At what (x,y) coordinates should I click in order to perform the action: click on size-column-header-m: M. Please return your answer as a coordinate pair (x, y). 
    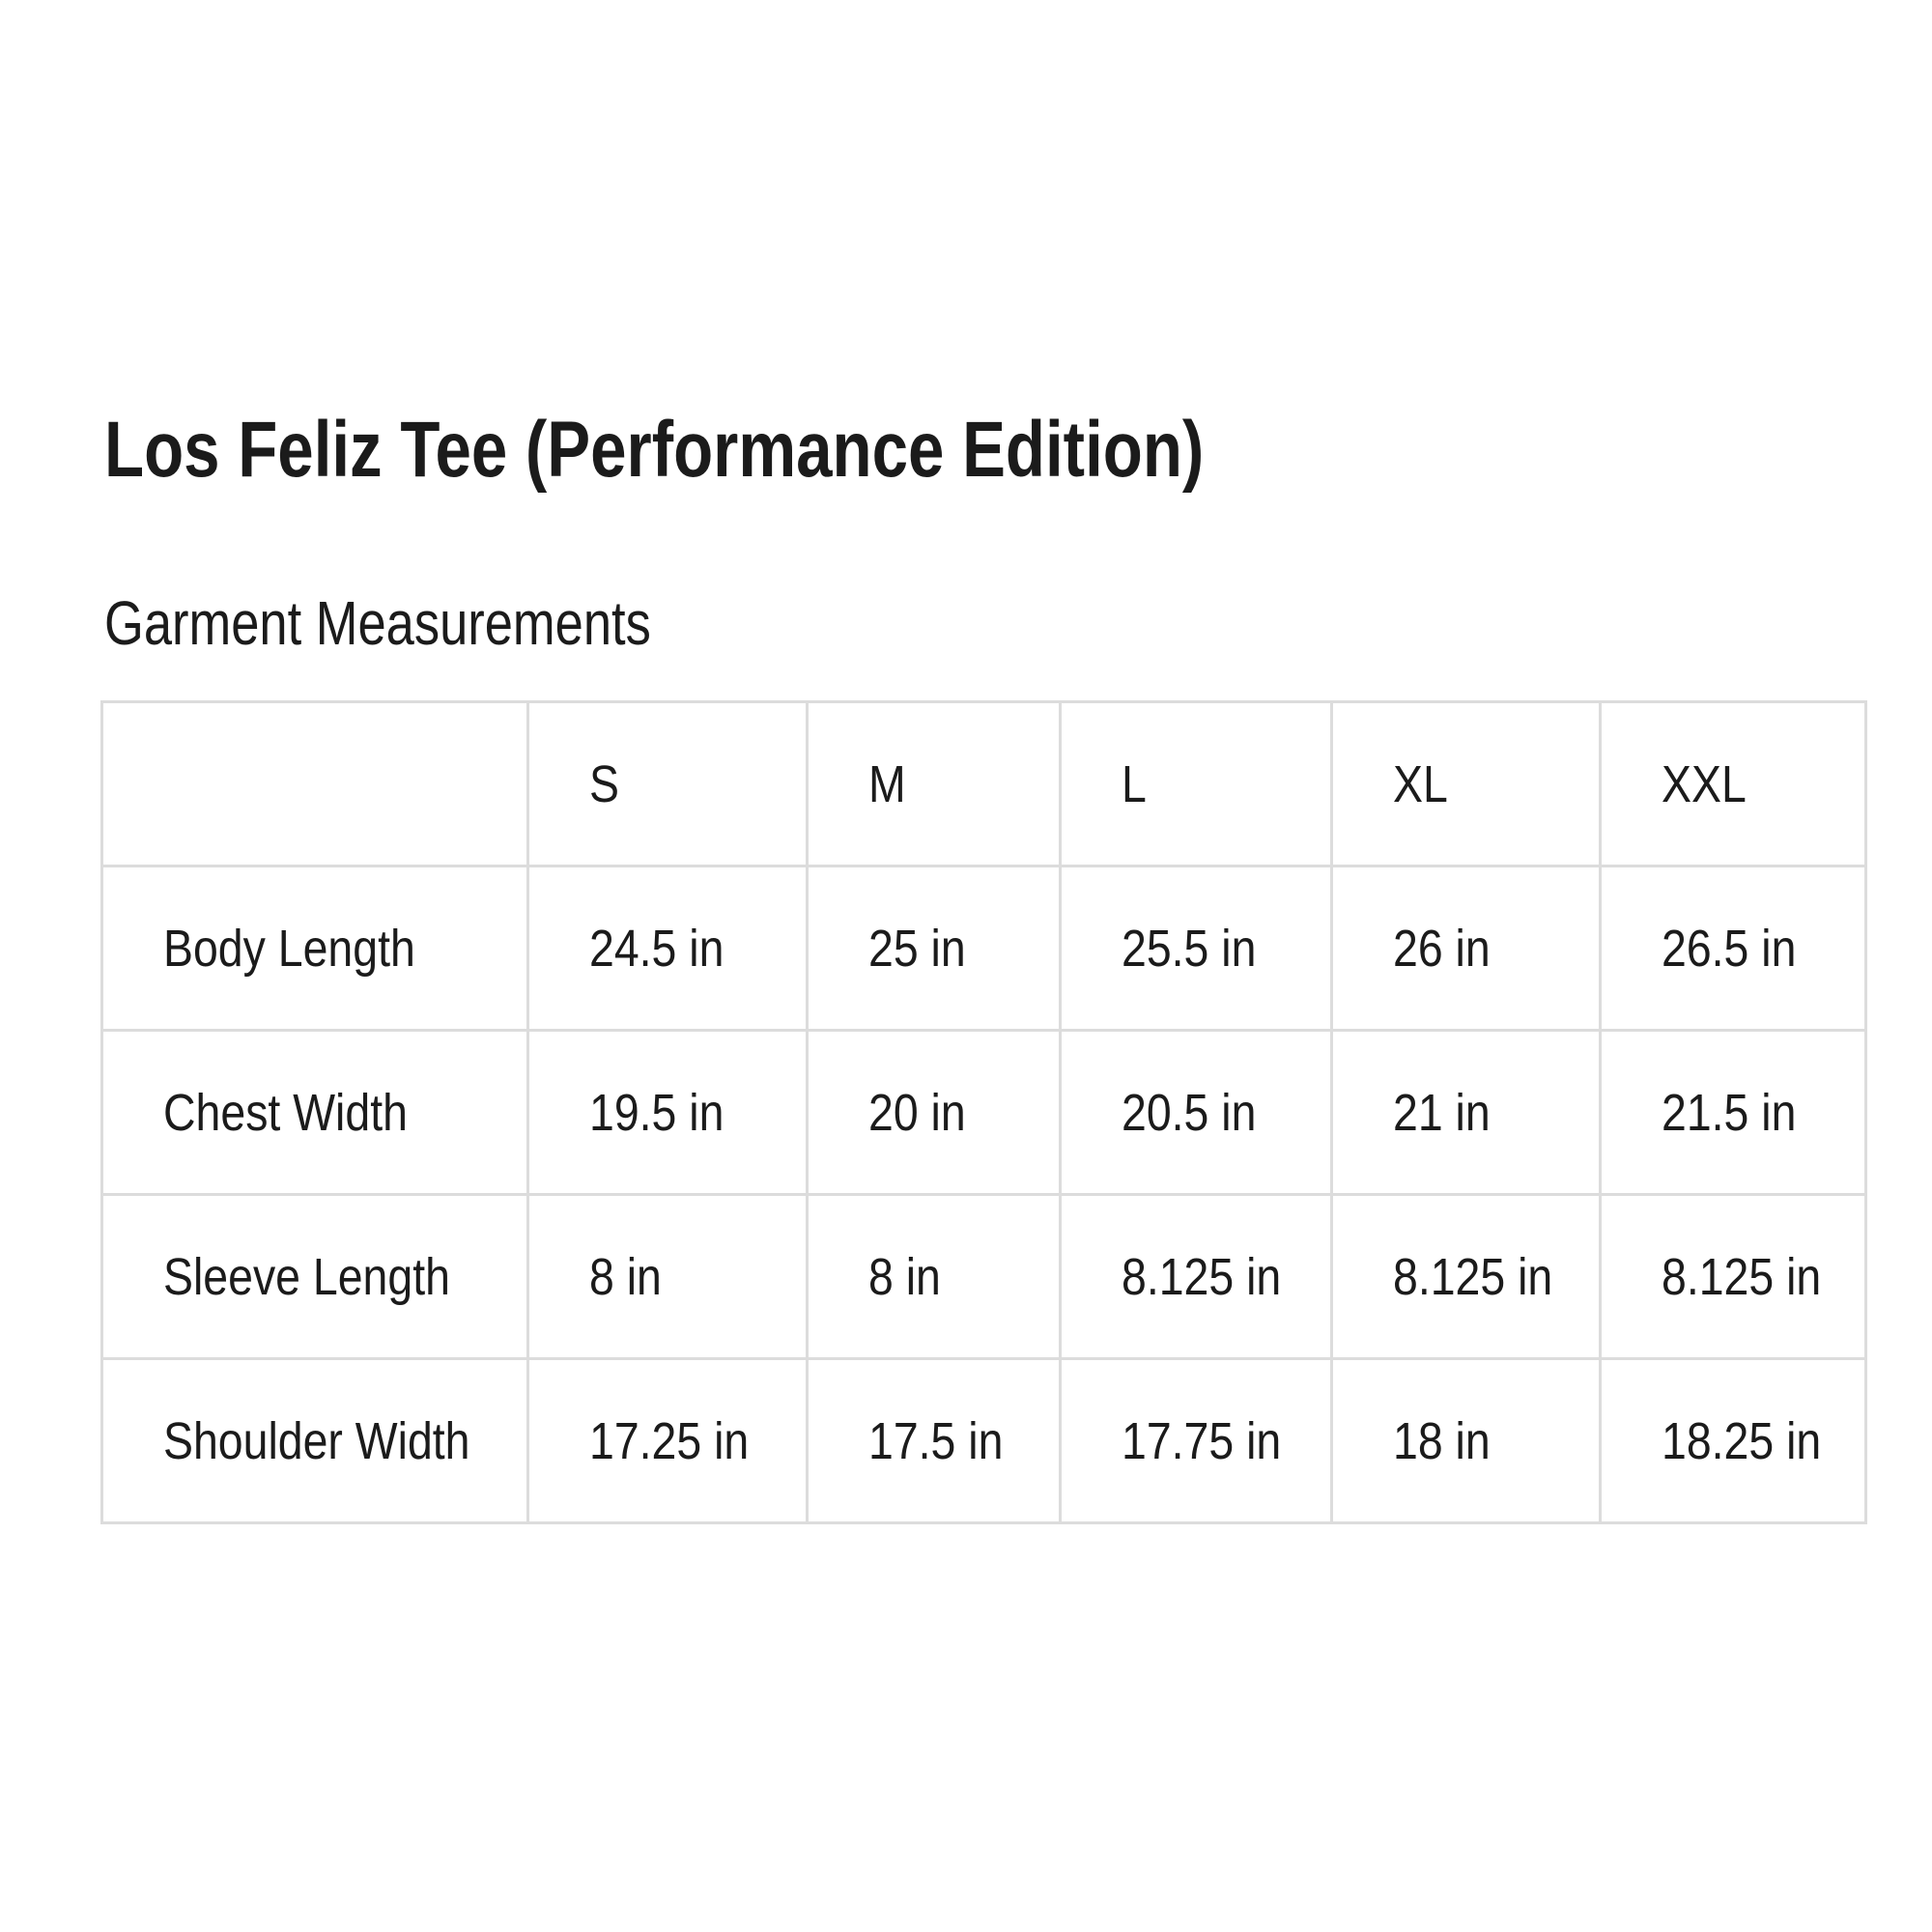
    Looking at the image, I should click on (934, 783).